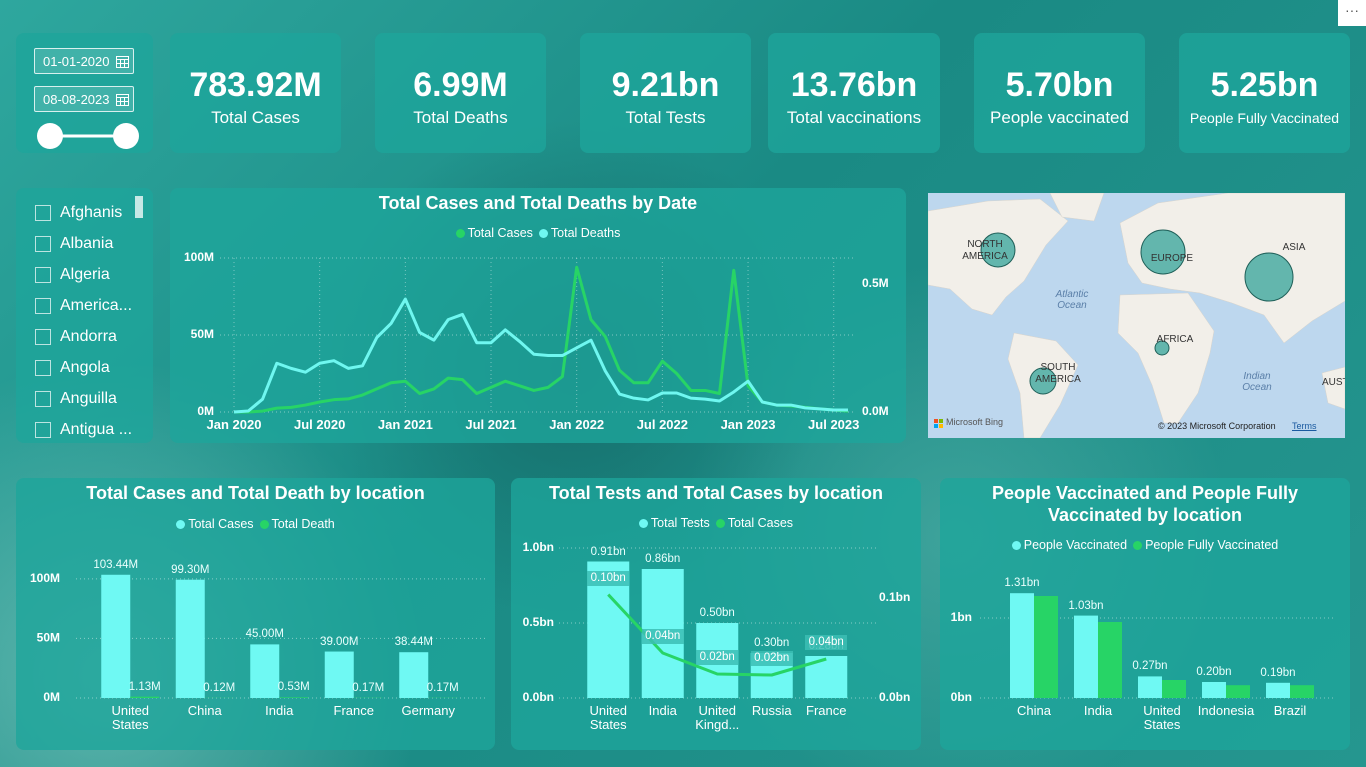  Describe the element at coordinates (1172, 258) in the screenshot. I see `region-label: EUROPE` at that location.